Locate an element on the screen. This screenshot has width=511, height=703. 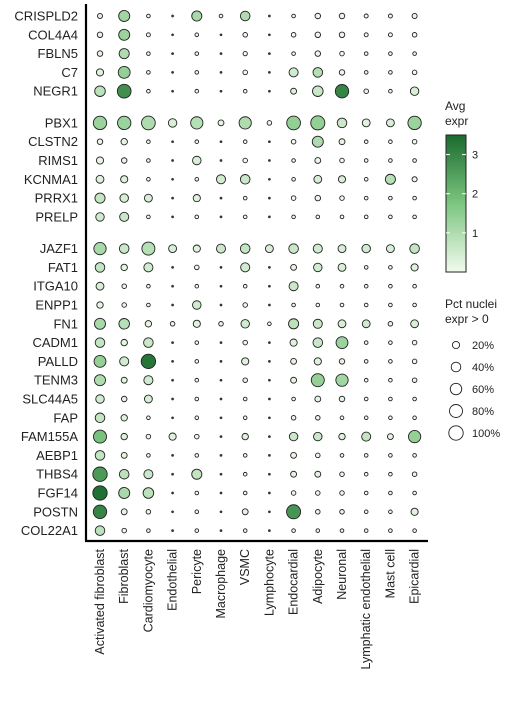
gene-label: COL22A1 is located at coordinates (49, 530).